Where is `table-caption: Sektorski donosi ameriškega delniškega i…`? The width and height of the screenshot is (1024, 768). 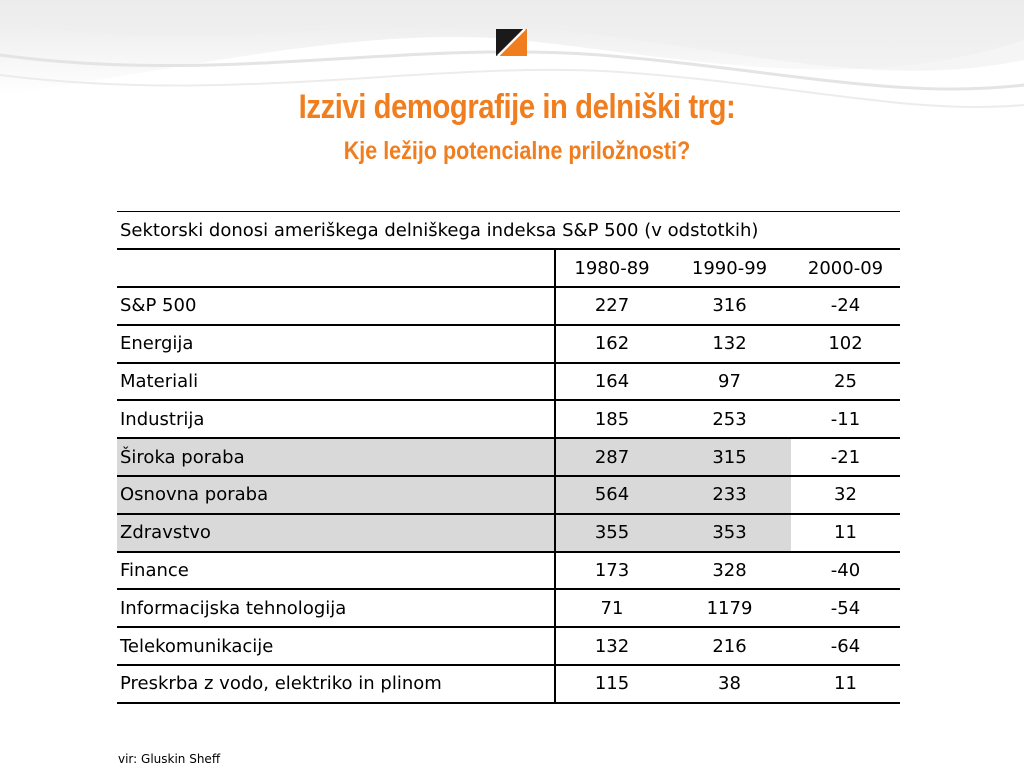
table-caption: Sektorski donosi ameriškega delniškega i… is located at coordinates (508, 231).